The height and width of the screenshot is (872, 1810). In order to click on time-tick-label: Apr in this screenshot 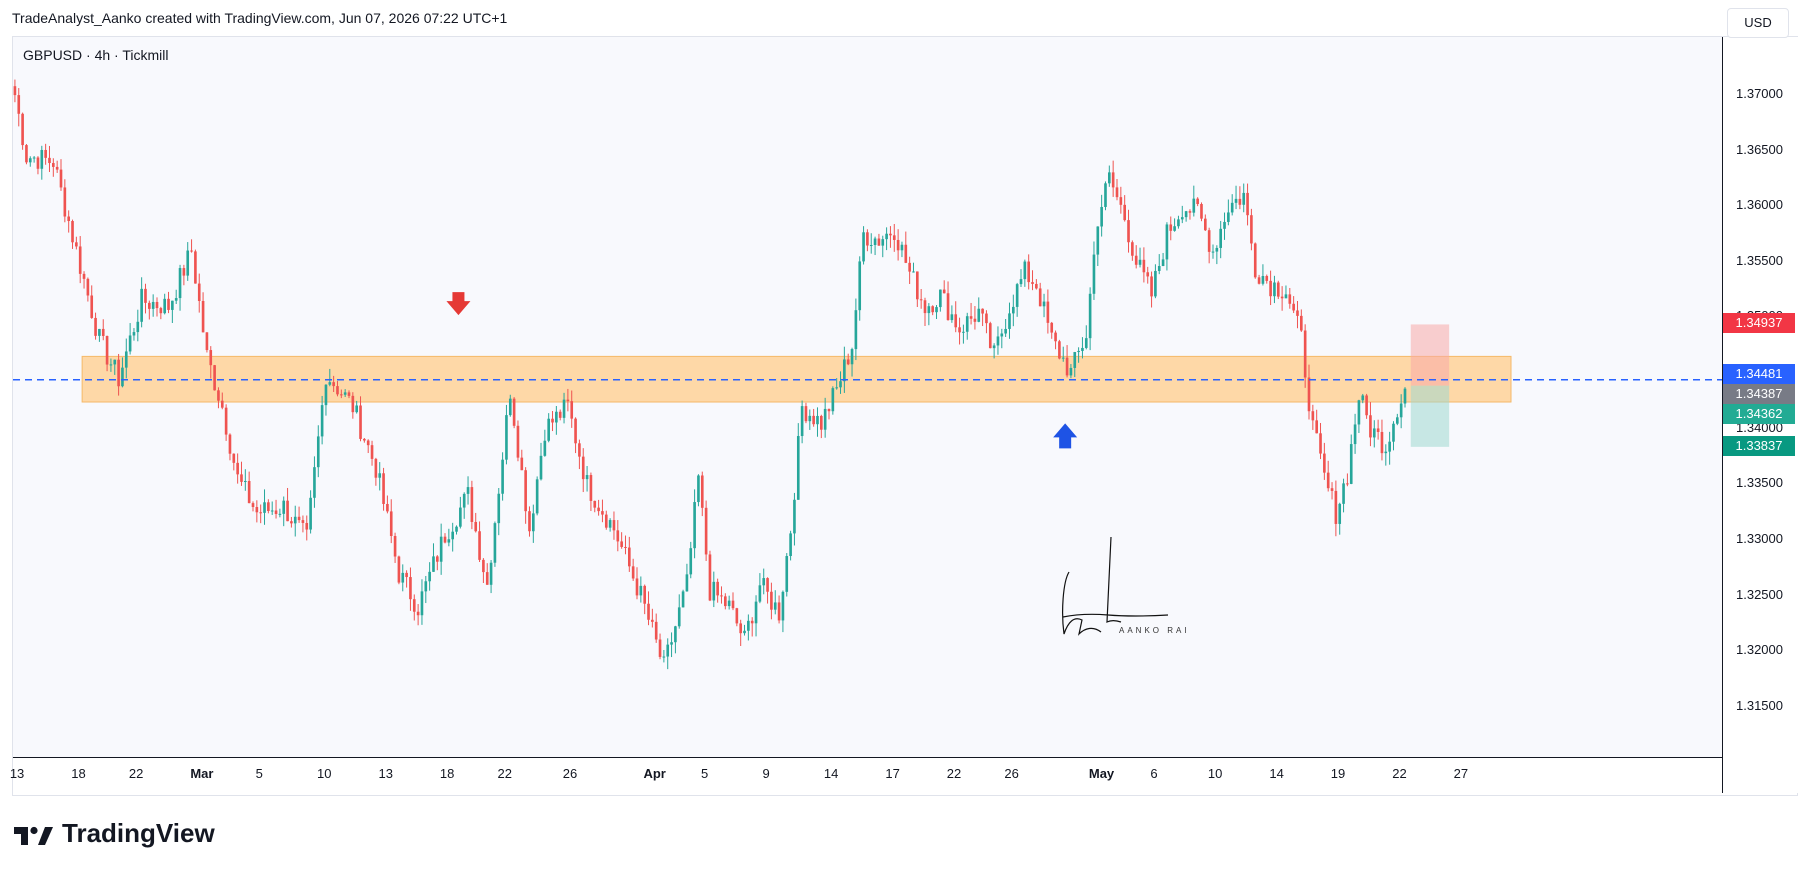, I will do `click(654, 773)`.